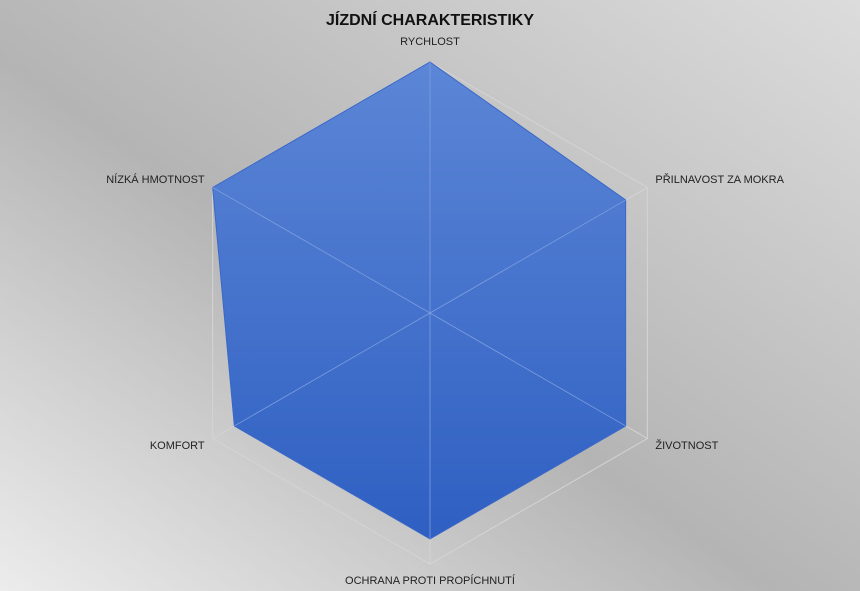 Image resolution: width=860 pixels, height=591 pixels. I want to click on category-label: ŽIVOTNOST, so click(686, 445).